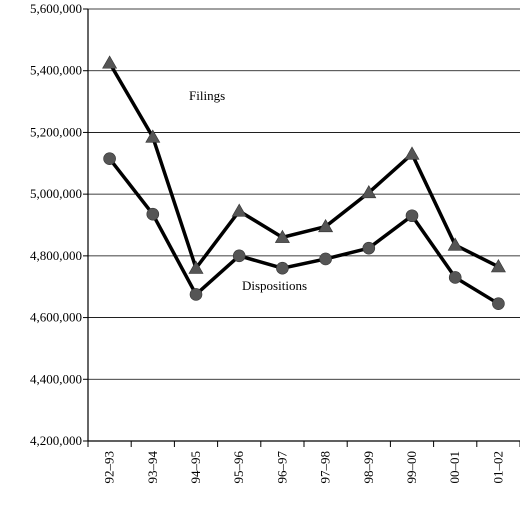  I want to click on labels: Filings Dispositions, so click(248, 190).